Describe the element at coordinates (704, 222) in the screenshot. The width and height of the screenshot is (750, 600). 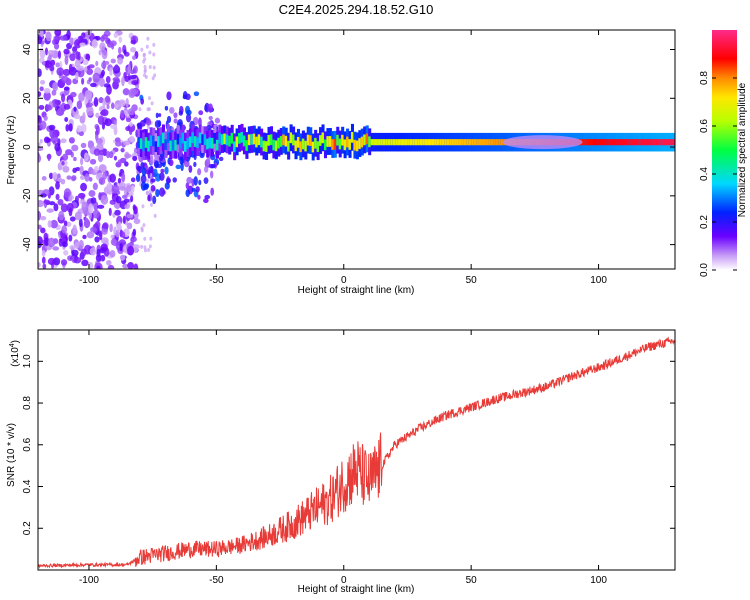
I see `colorbar-tick-label: 0.2` at that location.